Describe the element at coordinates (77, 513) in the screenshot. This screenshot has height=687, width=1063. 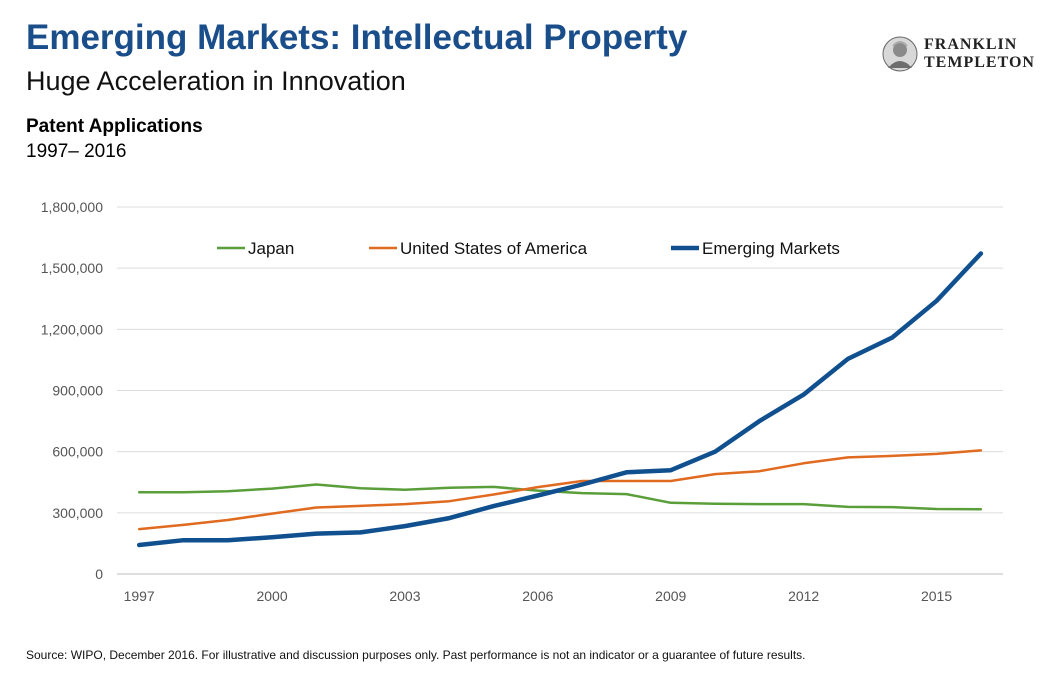
I see `y-tick-label: 300,000` at that location.